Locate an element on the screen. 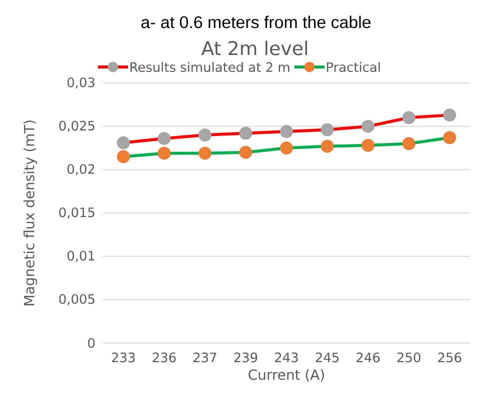  y-tick-label: 0,015 is located at coordinates (76, 213).